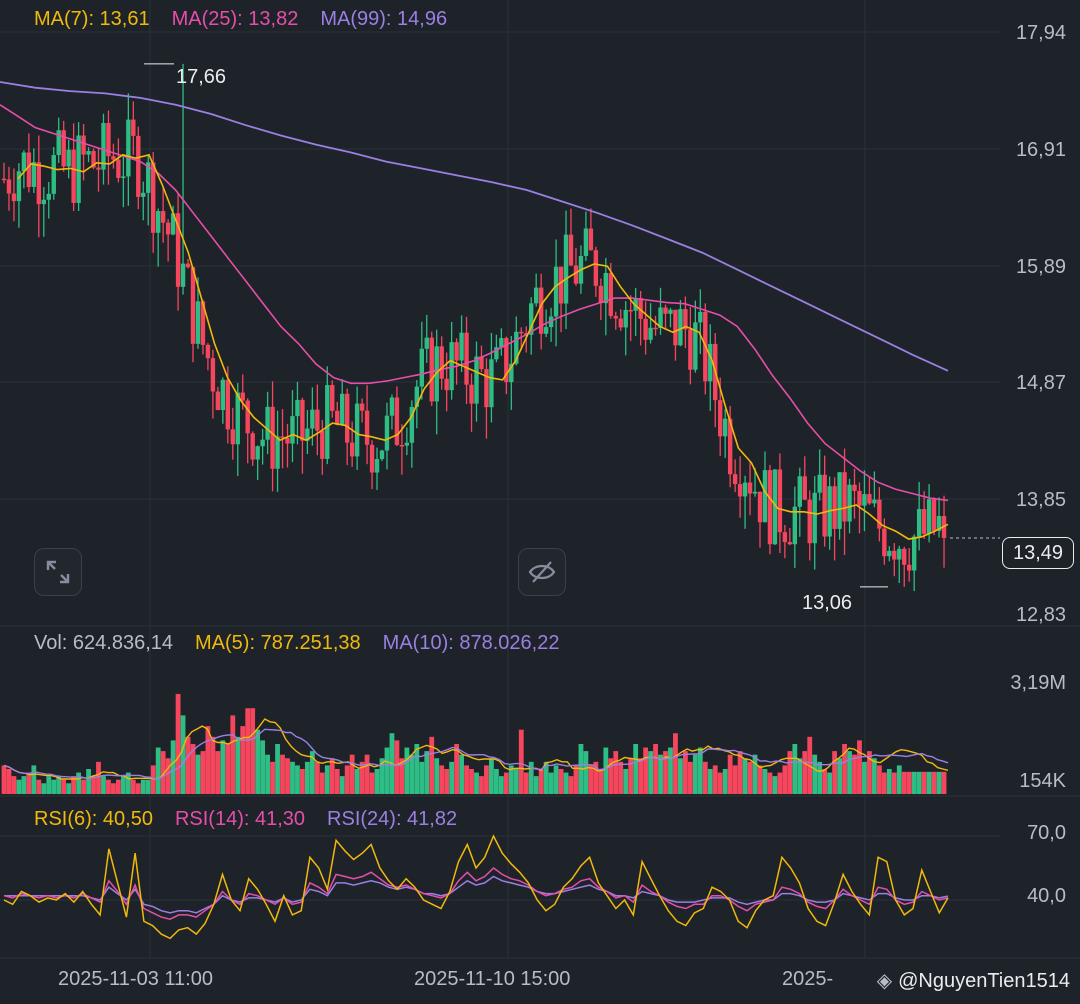 The height and width of the screenshot is (1004, 1080). What do you see at coordinates (93, 819) in the screenshot?
I see `rsi6-legend: RSI(6): 40,50` at bounding box center [93, 819].